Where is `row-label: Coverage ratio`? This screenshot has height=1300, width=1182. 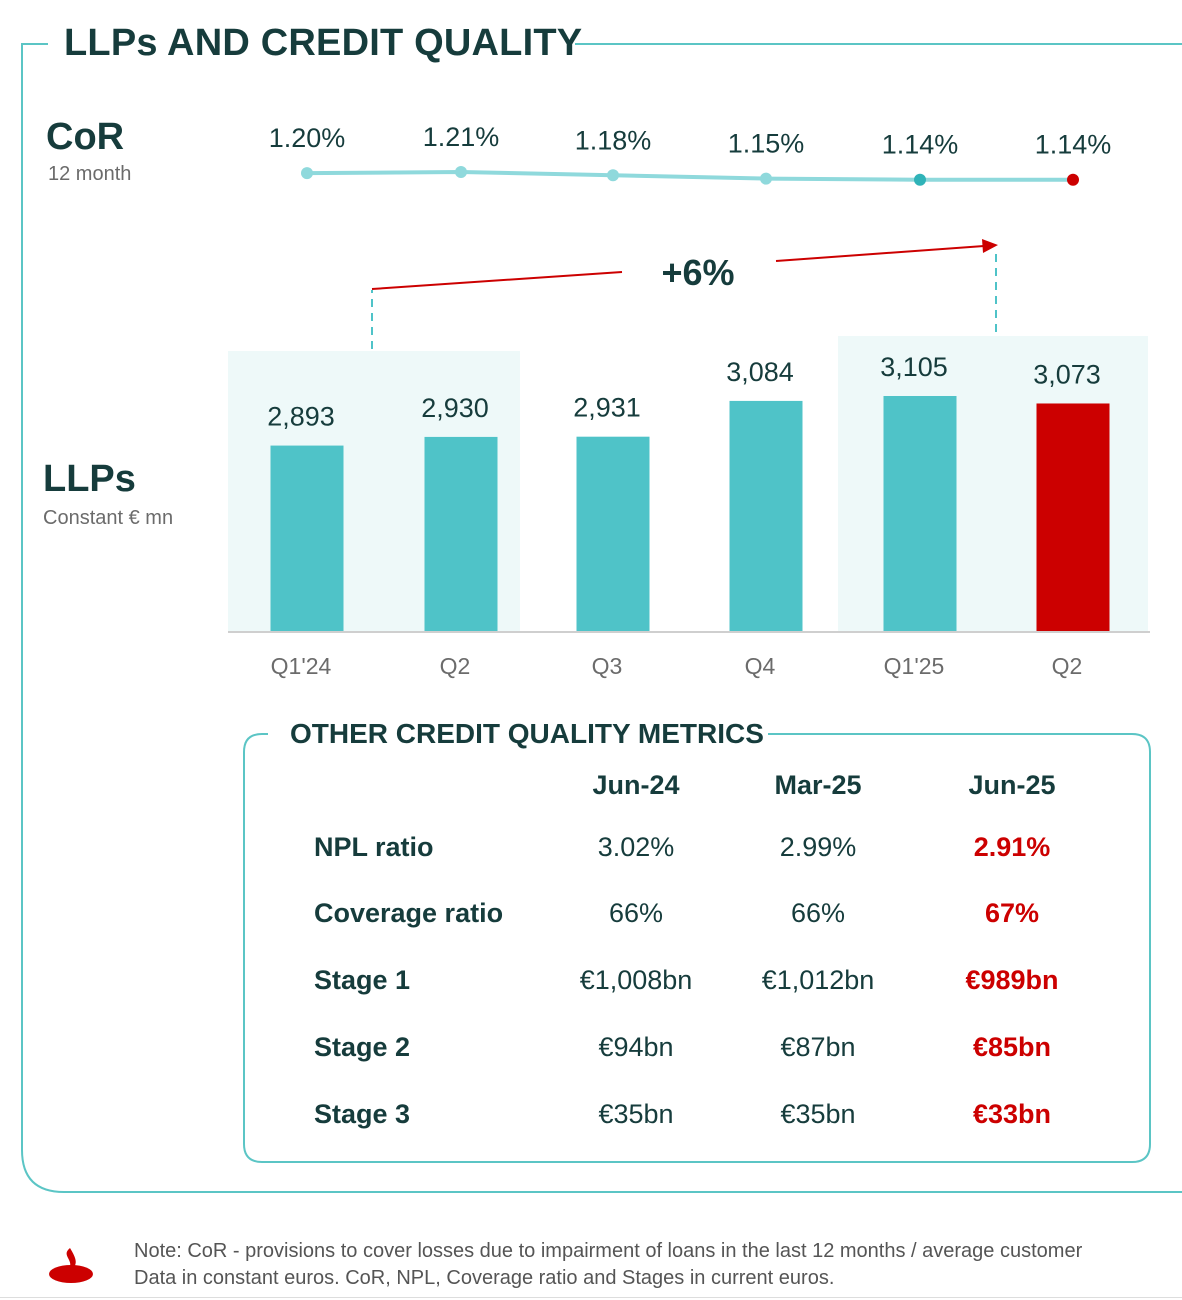 row-label: Coverage ratio is located at coordinates (409, 913).